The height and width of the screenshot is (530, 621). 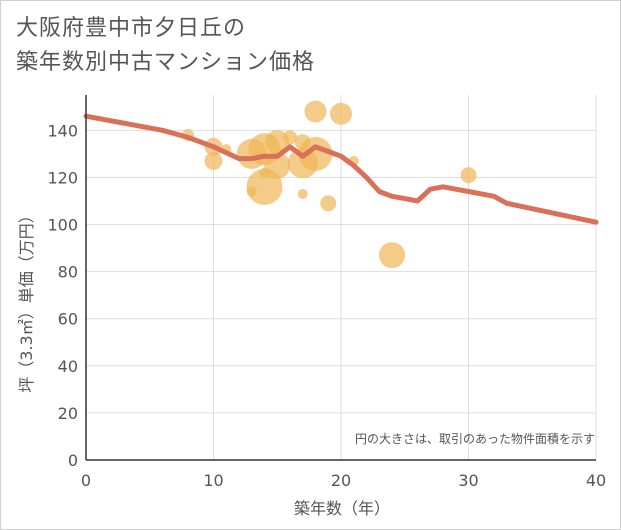 What do you see at coordinates (341, 480) in the screenshot?
I see `x-tick-label: 20` at bounding box center [341, 480].